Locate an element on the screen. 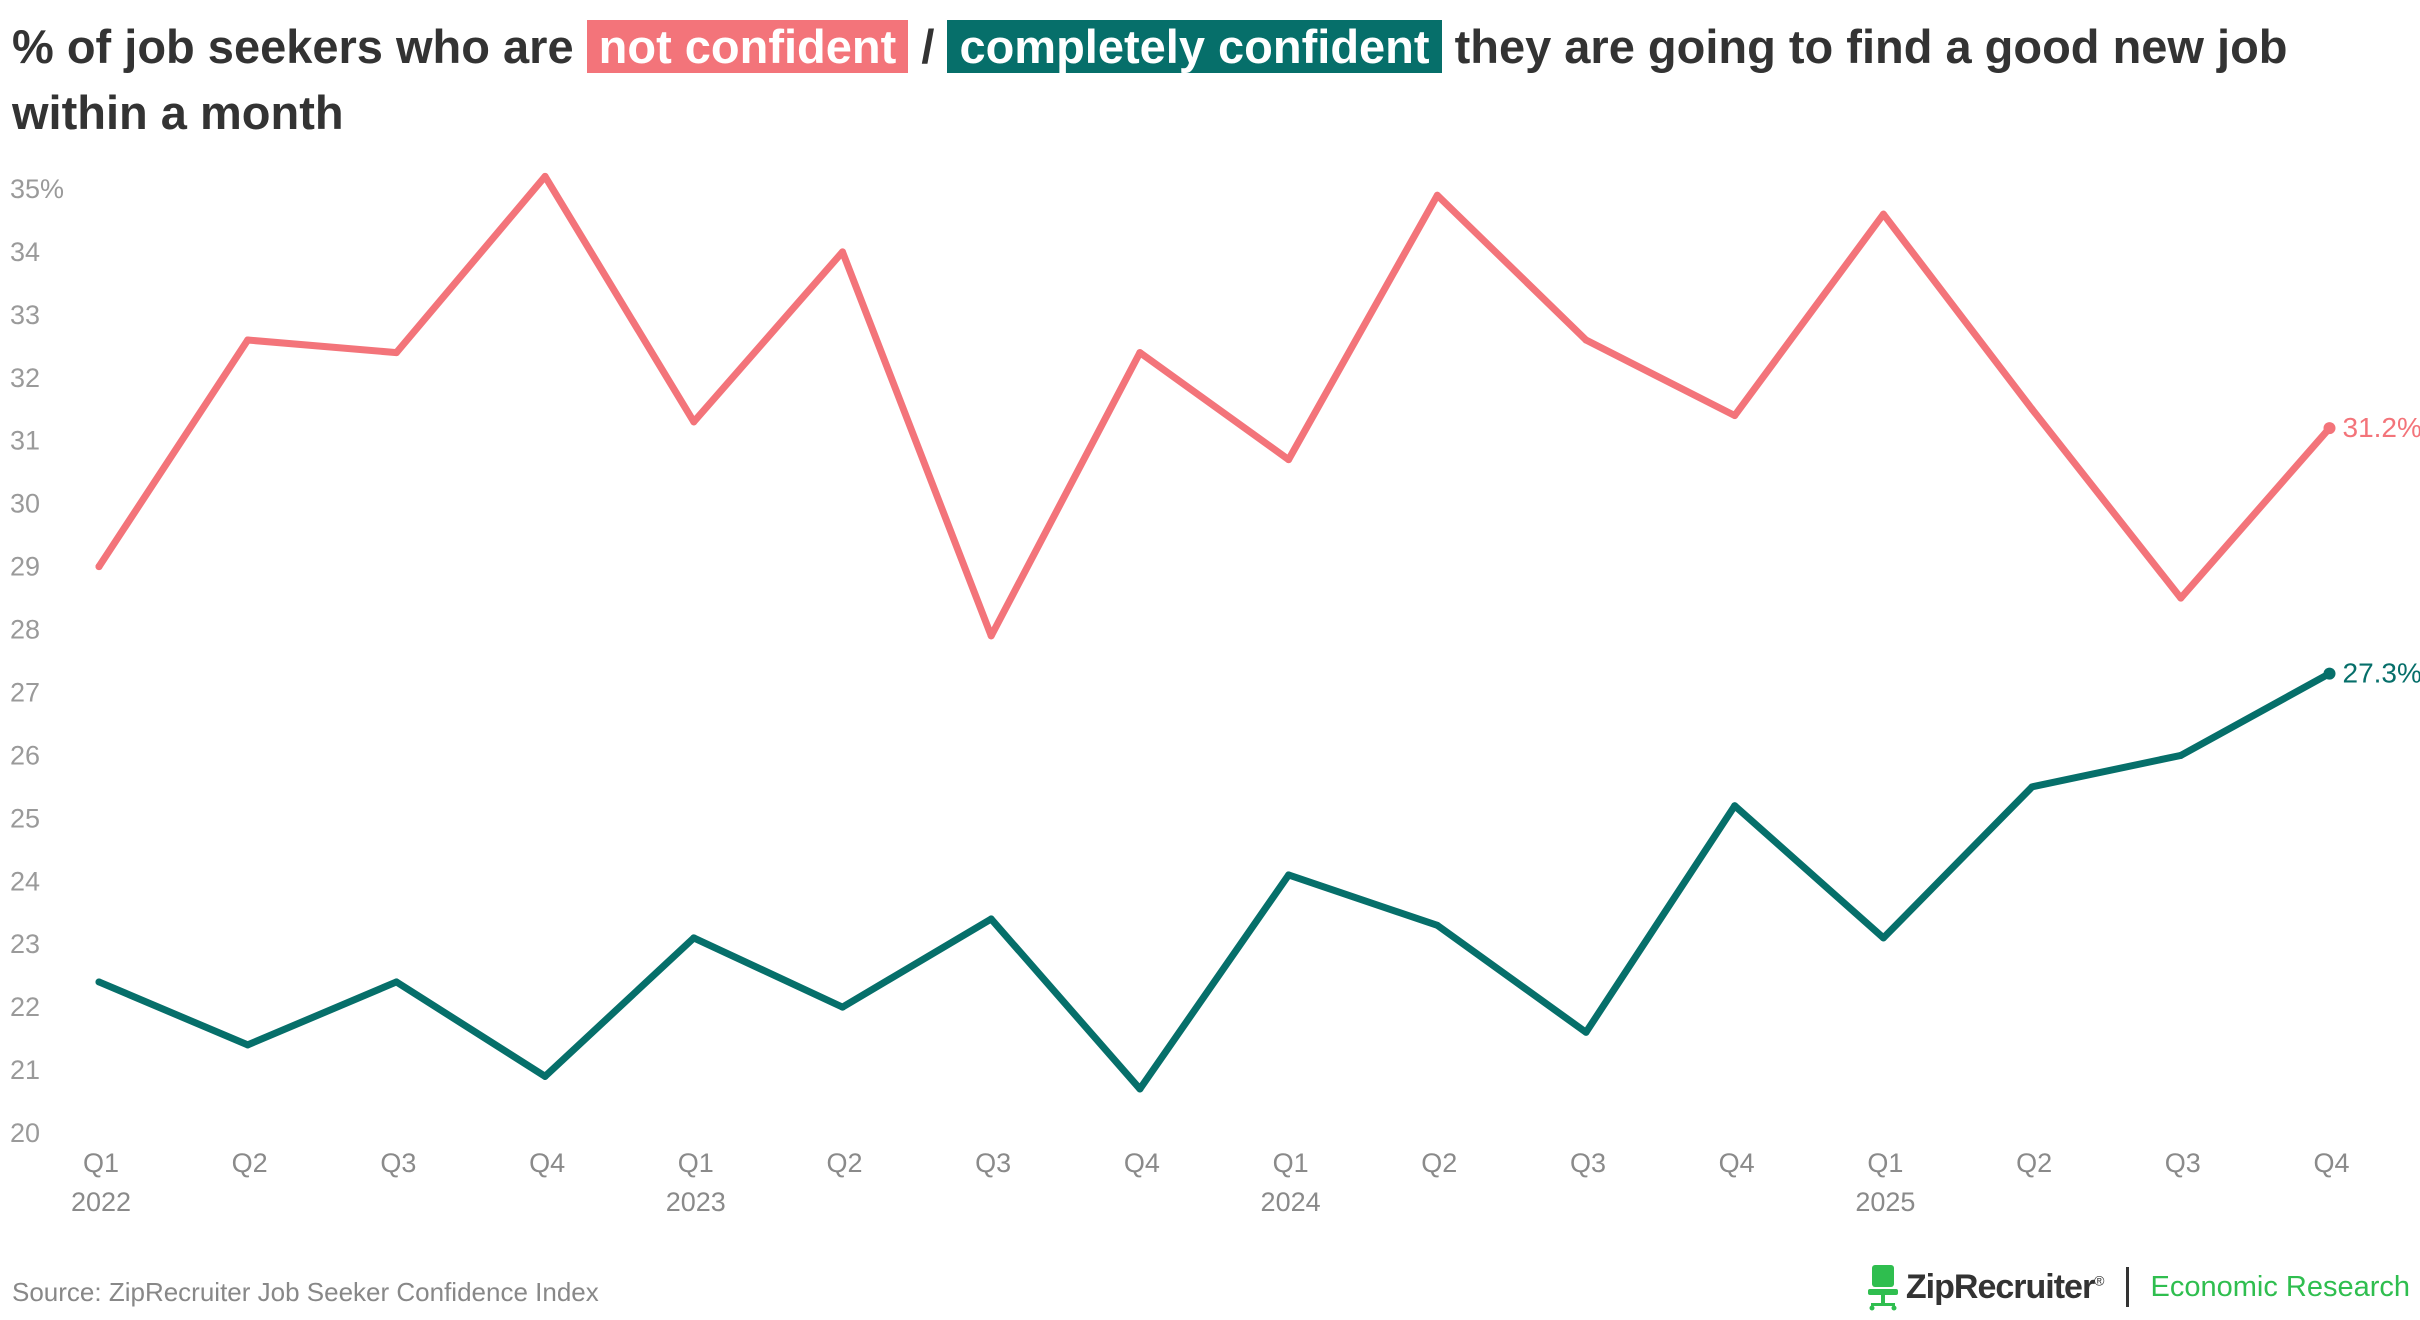  brand-logo: ZipRecruiter® Economic Research is located at coordinates (2138, 1287).